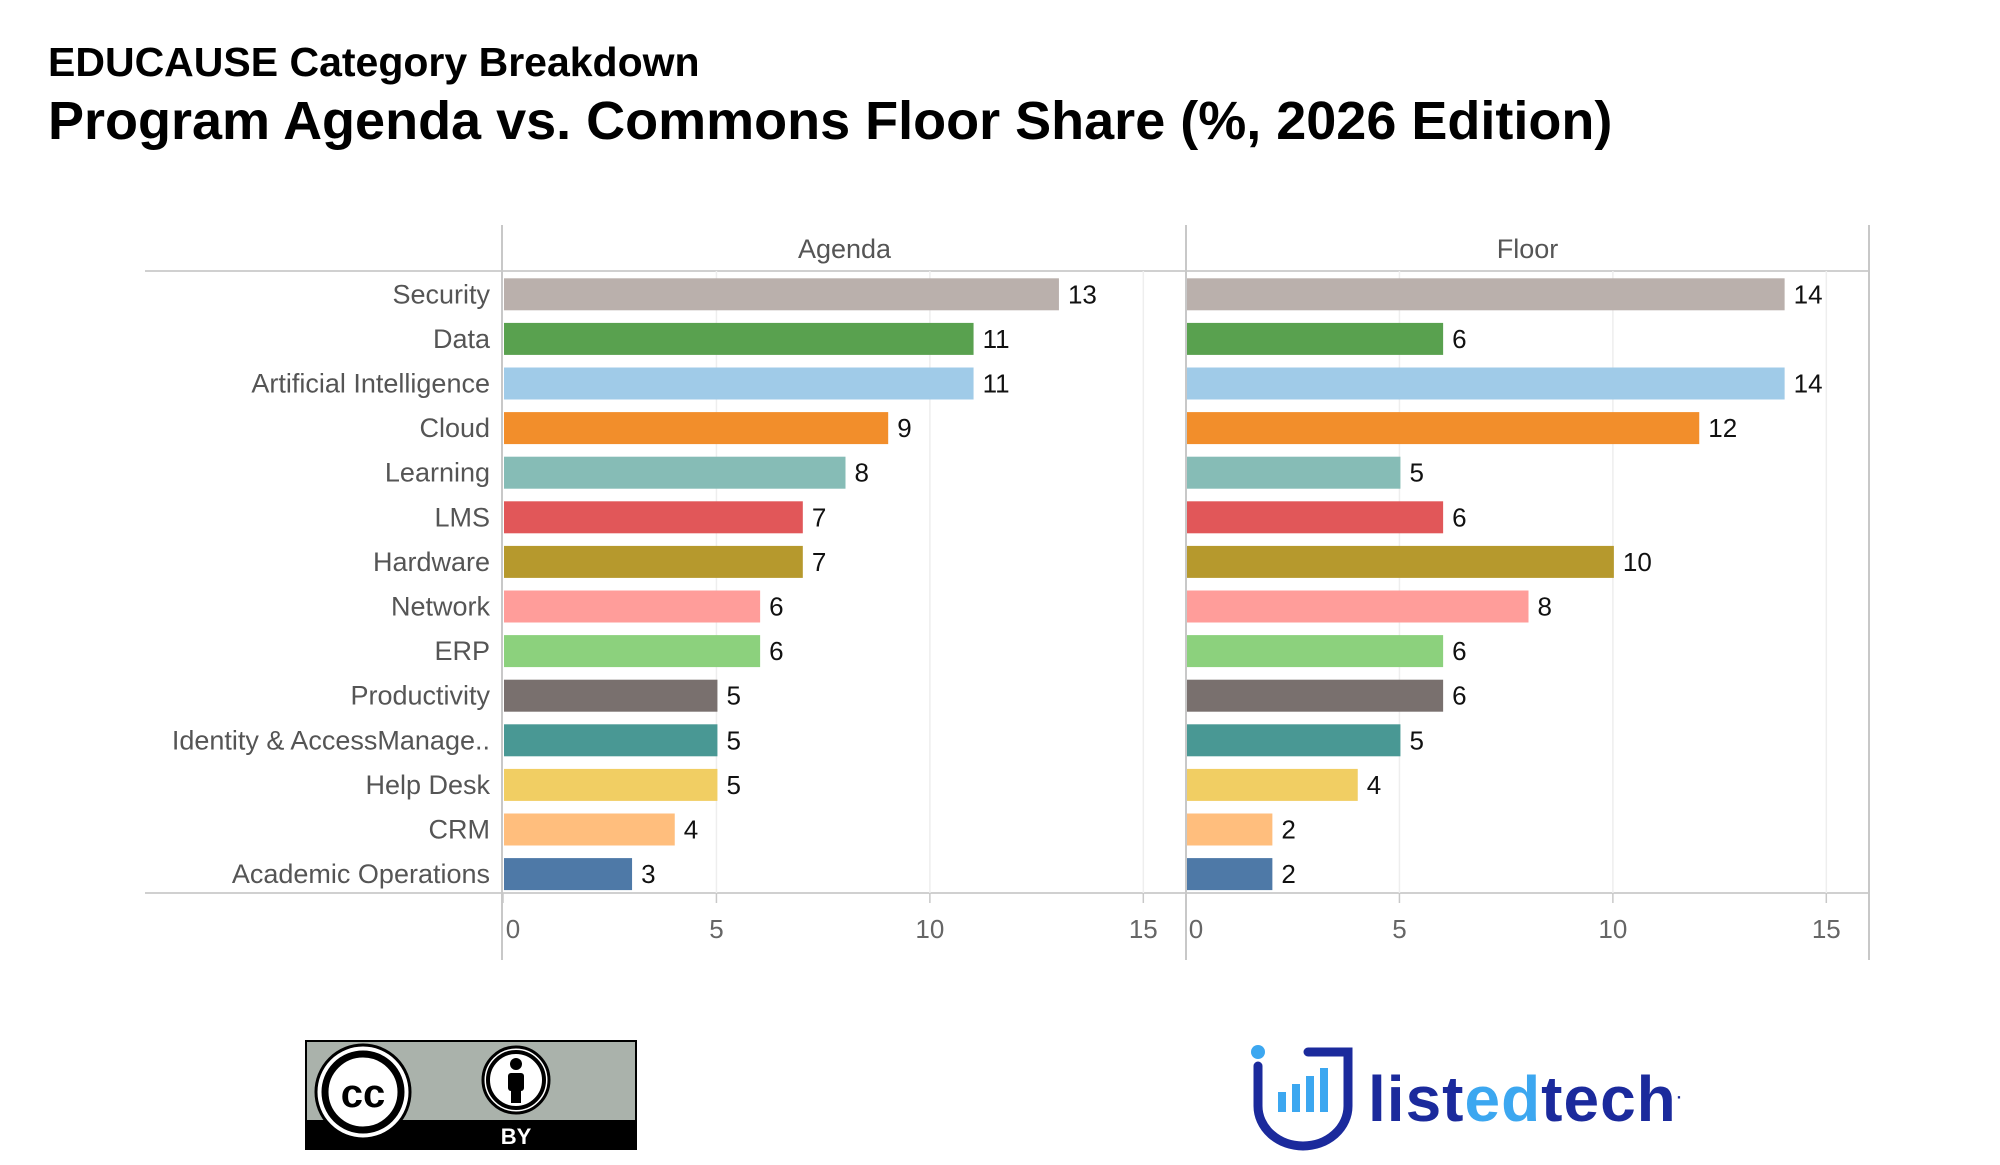  I want to click on category-label: Identity & AccessManage.., so click(331, 740).